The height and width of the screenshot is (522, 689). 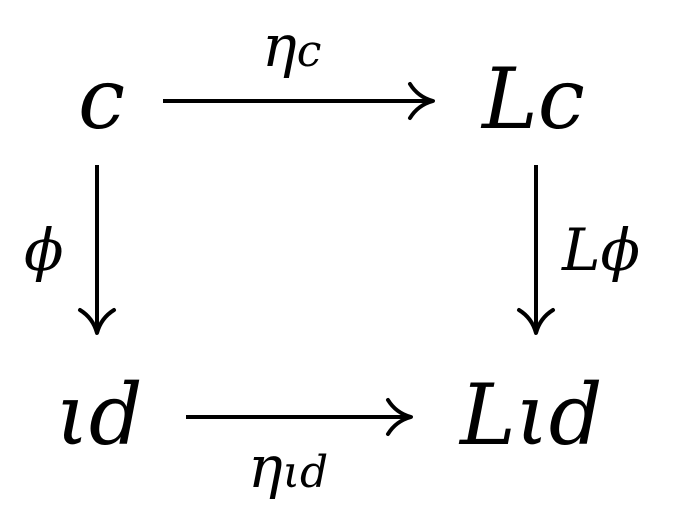 What do you see at coordinates (288, 467) in the screenshot?
I see `label-eta-iota-d: ηιd` at bounding box center [288, 467].